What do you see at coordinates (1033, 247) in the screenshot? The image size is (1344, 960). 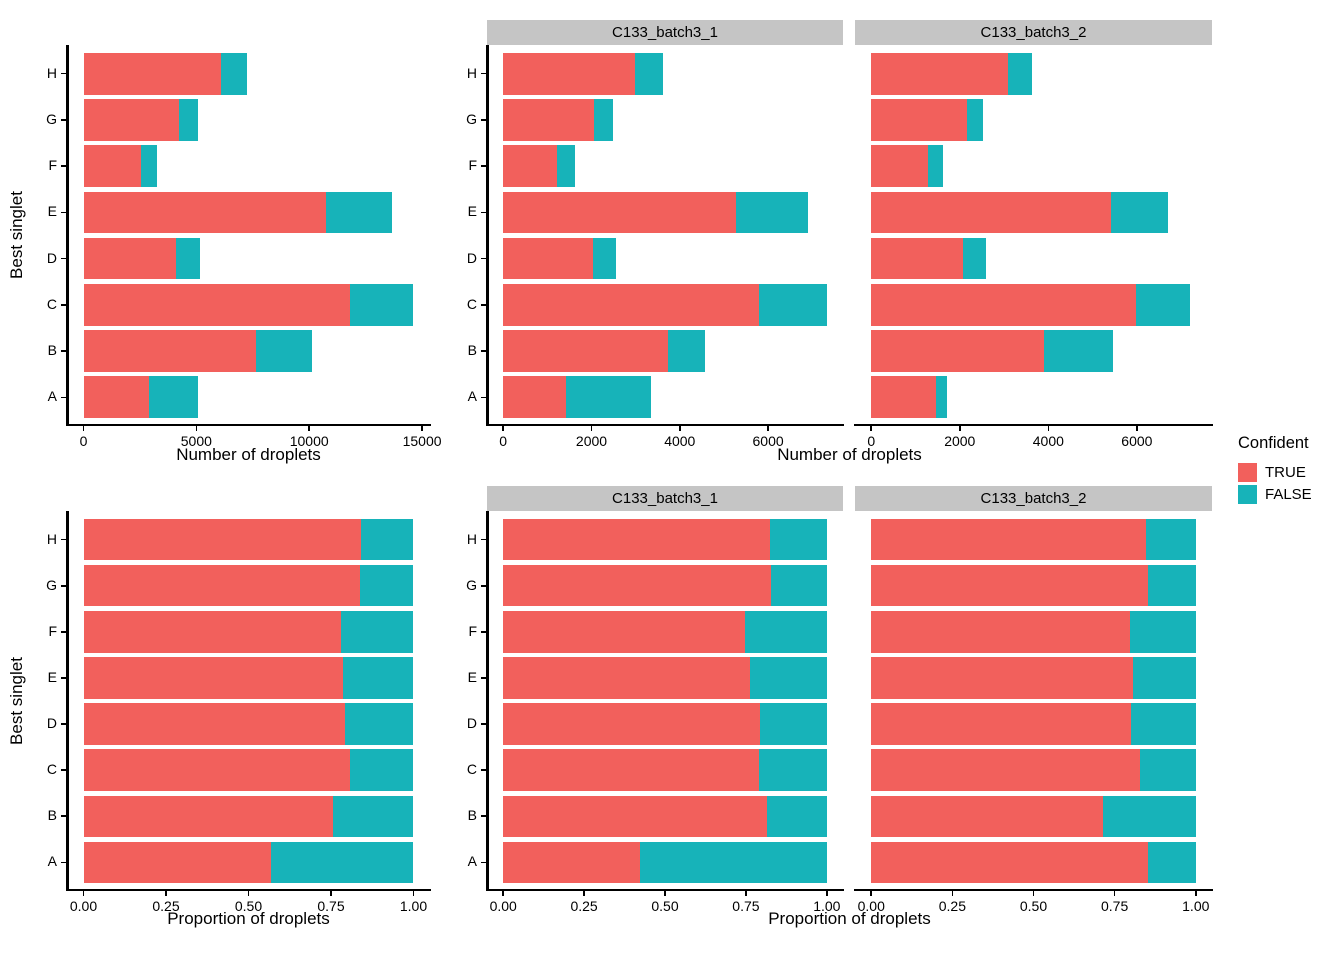 I see `panel-counts-batch2: 0 2000 4000 6000` at bounding box center [1033, 247].